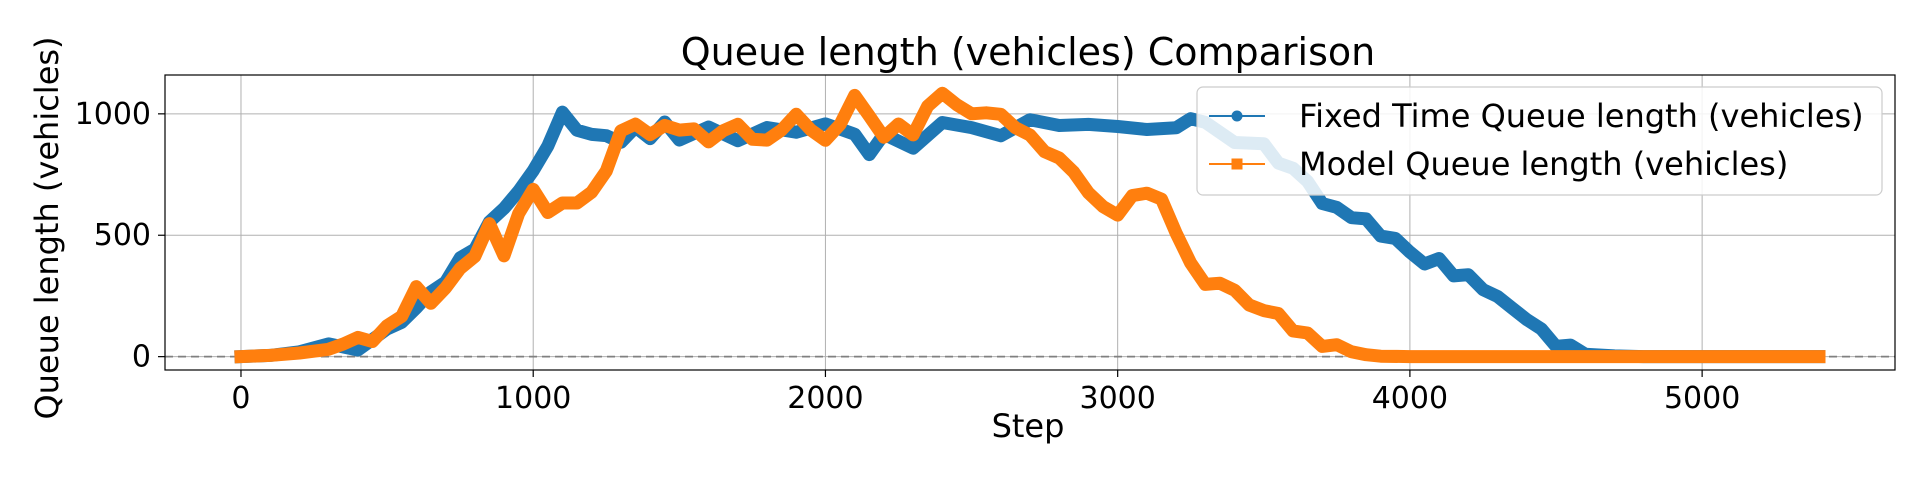  I want to click on legend-box, so click(1539, 141).